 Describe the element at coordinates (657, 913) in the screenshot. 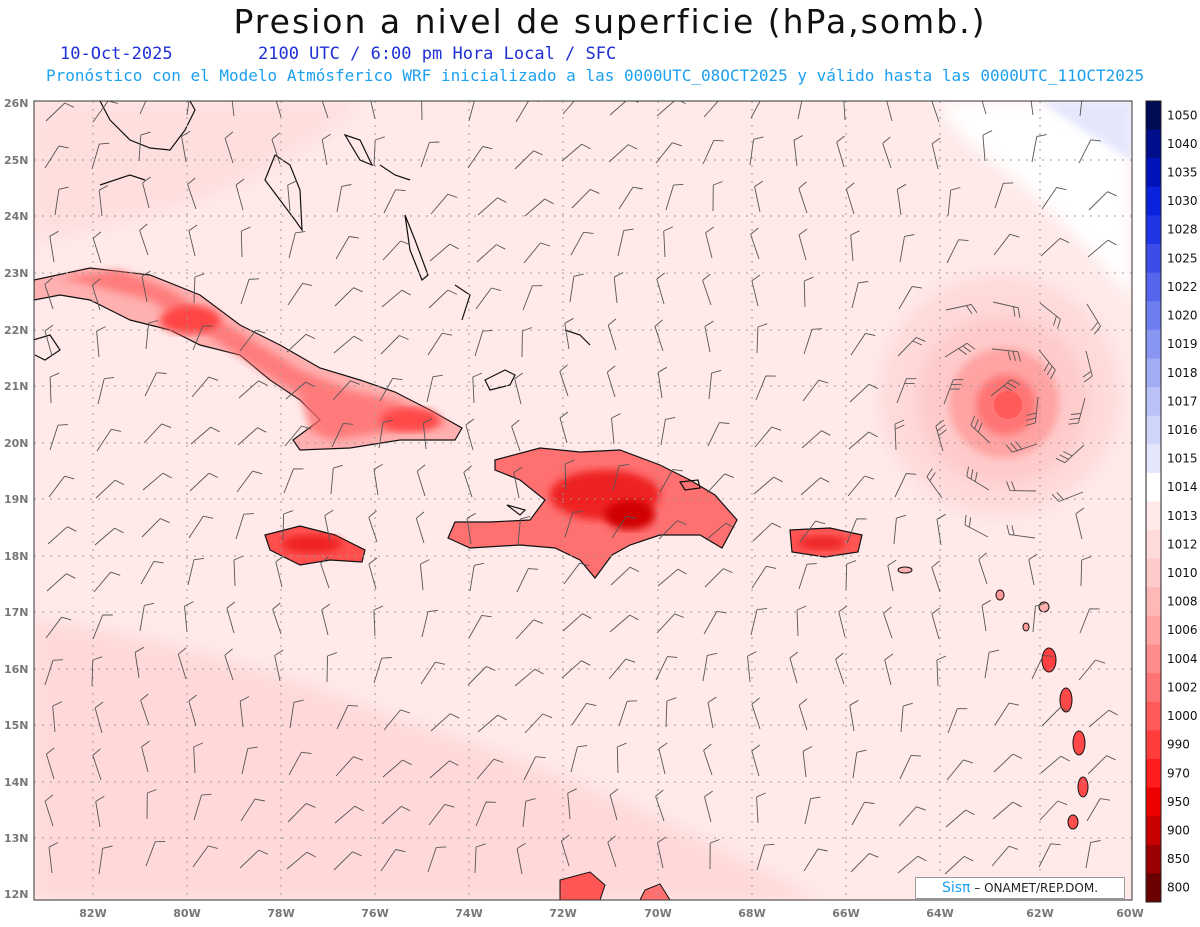

I see `lon-label: 70W` at that location.